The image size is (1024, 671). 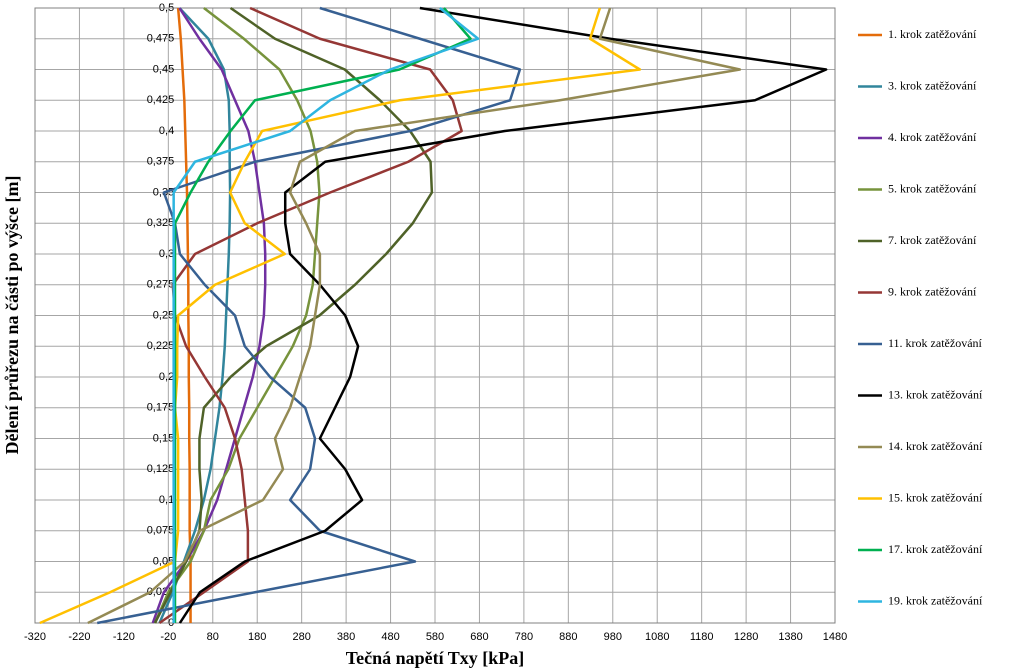 What do you see at coordinates (161, 285) in the screenshot?
I see `y-tick-label: 0,275` at bounding box center [161, 285].